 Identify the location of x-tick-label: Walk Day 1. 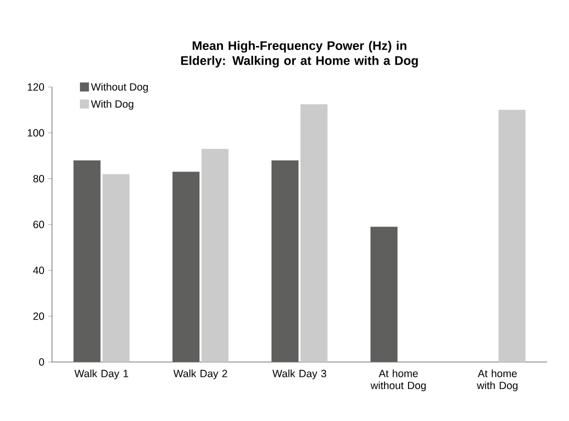
(101, 375).